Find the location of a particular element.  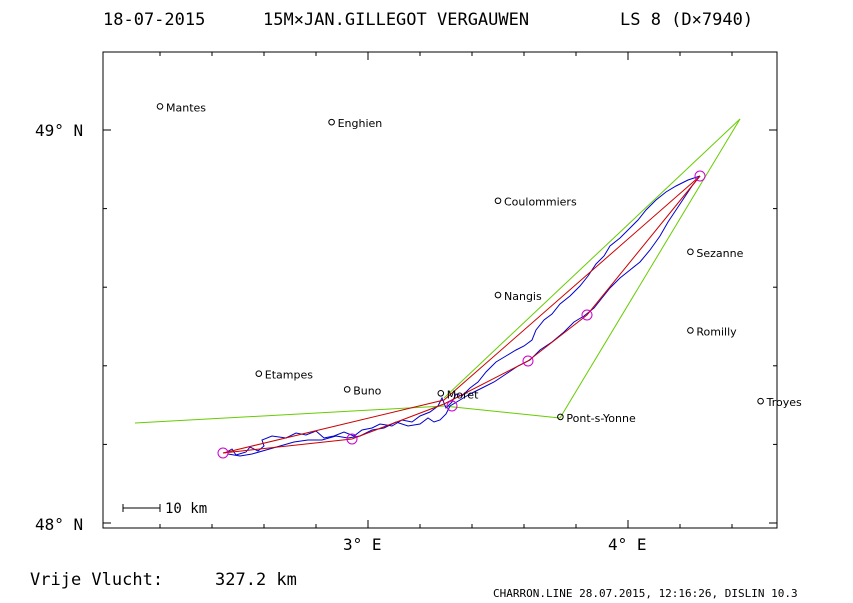

lat-label-48: 48° N is located at coordinates (59, 524).